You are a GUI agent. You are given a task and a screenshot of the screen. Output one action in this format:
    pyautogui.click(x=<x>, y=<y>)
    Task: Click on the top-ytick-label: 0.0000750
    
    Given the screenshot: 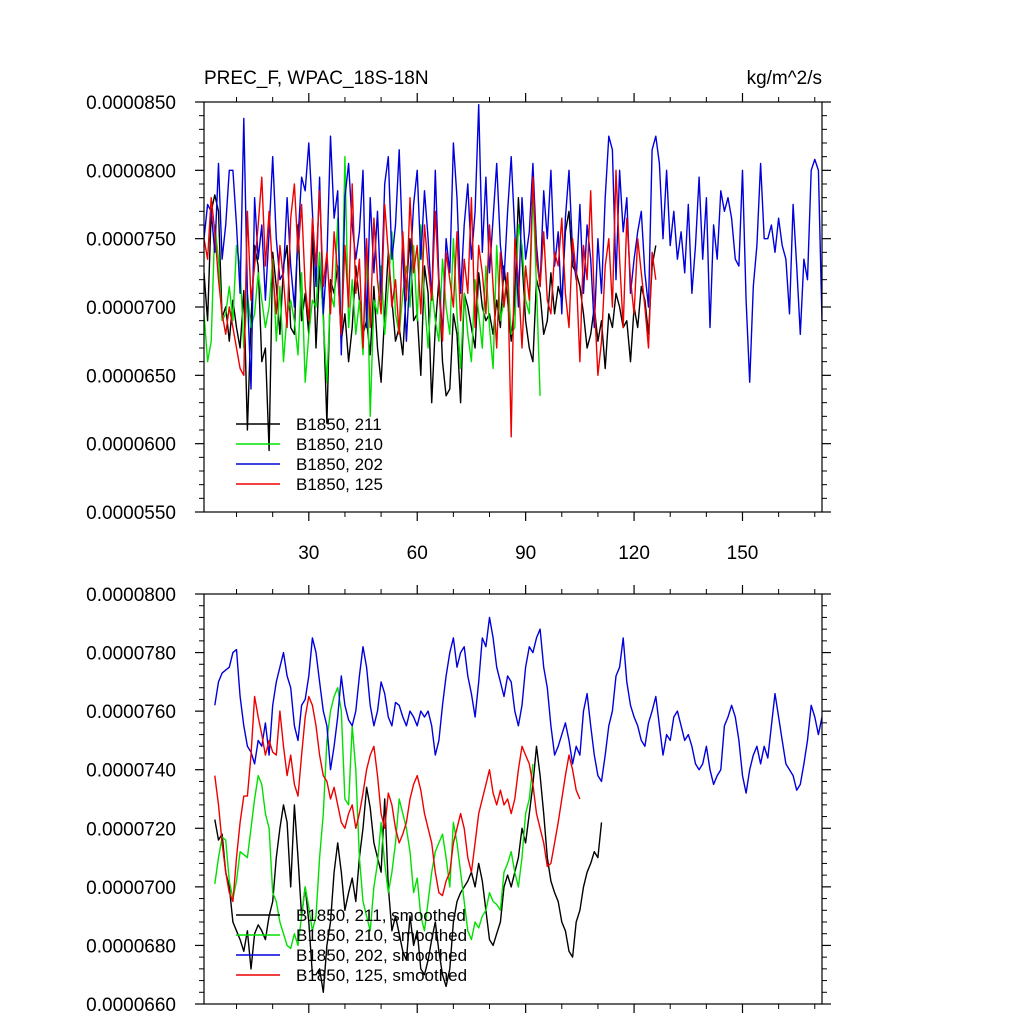 What is the action you would take?
    pyautogui.click(x=131, y=240)
    